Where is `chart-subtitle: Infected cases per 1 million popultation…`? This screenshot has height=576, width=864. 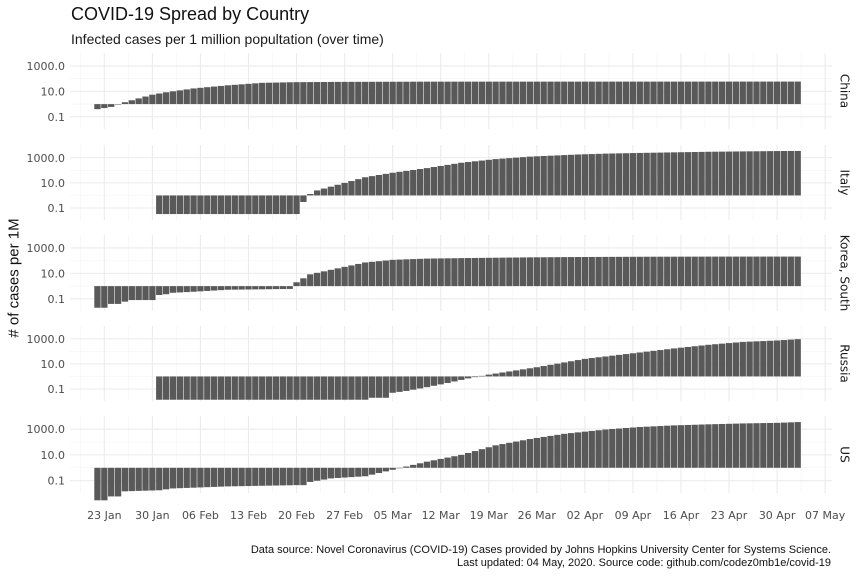 chart-subtitle: Infected cases per 1 million popultation… is located at coordinates (227, 39).